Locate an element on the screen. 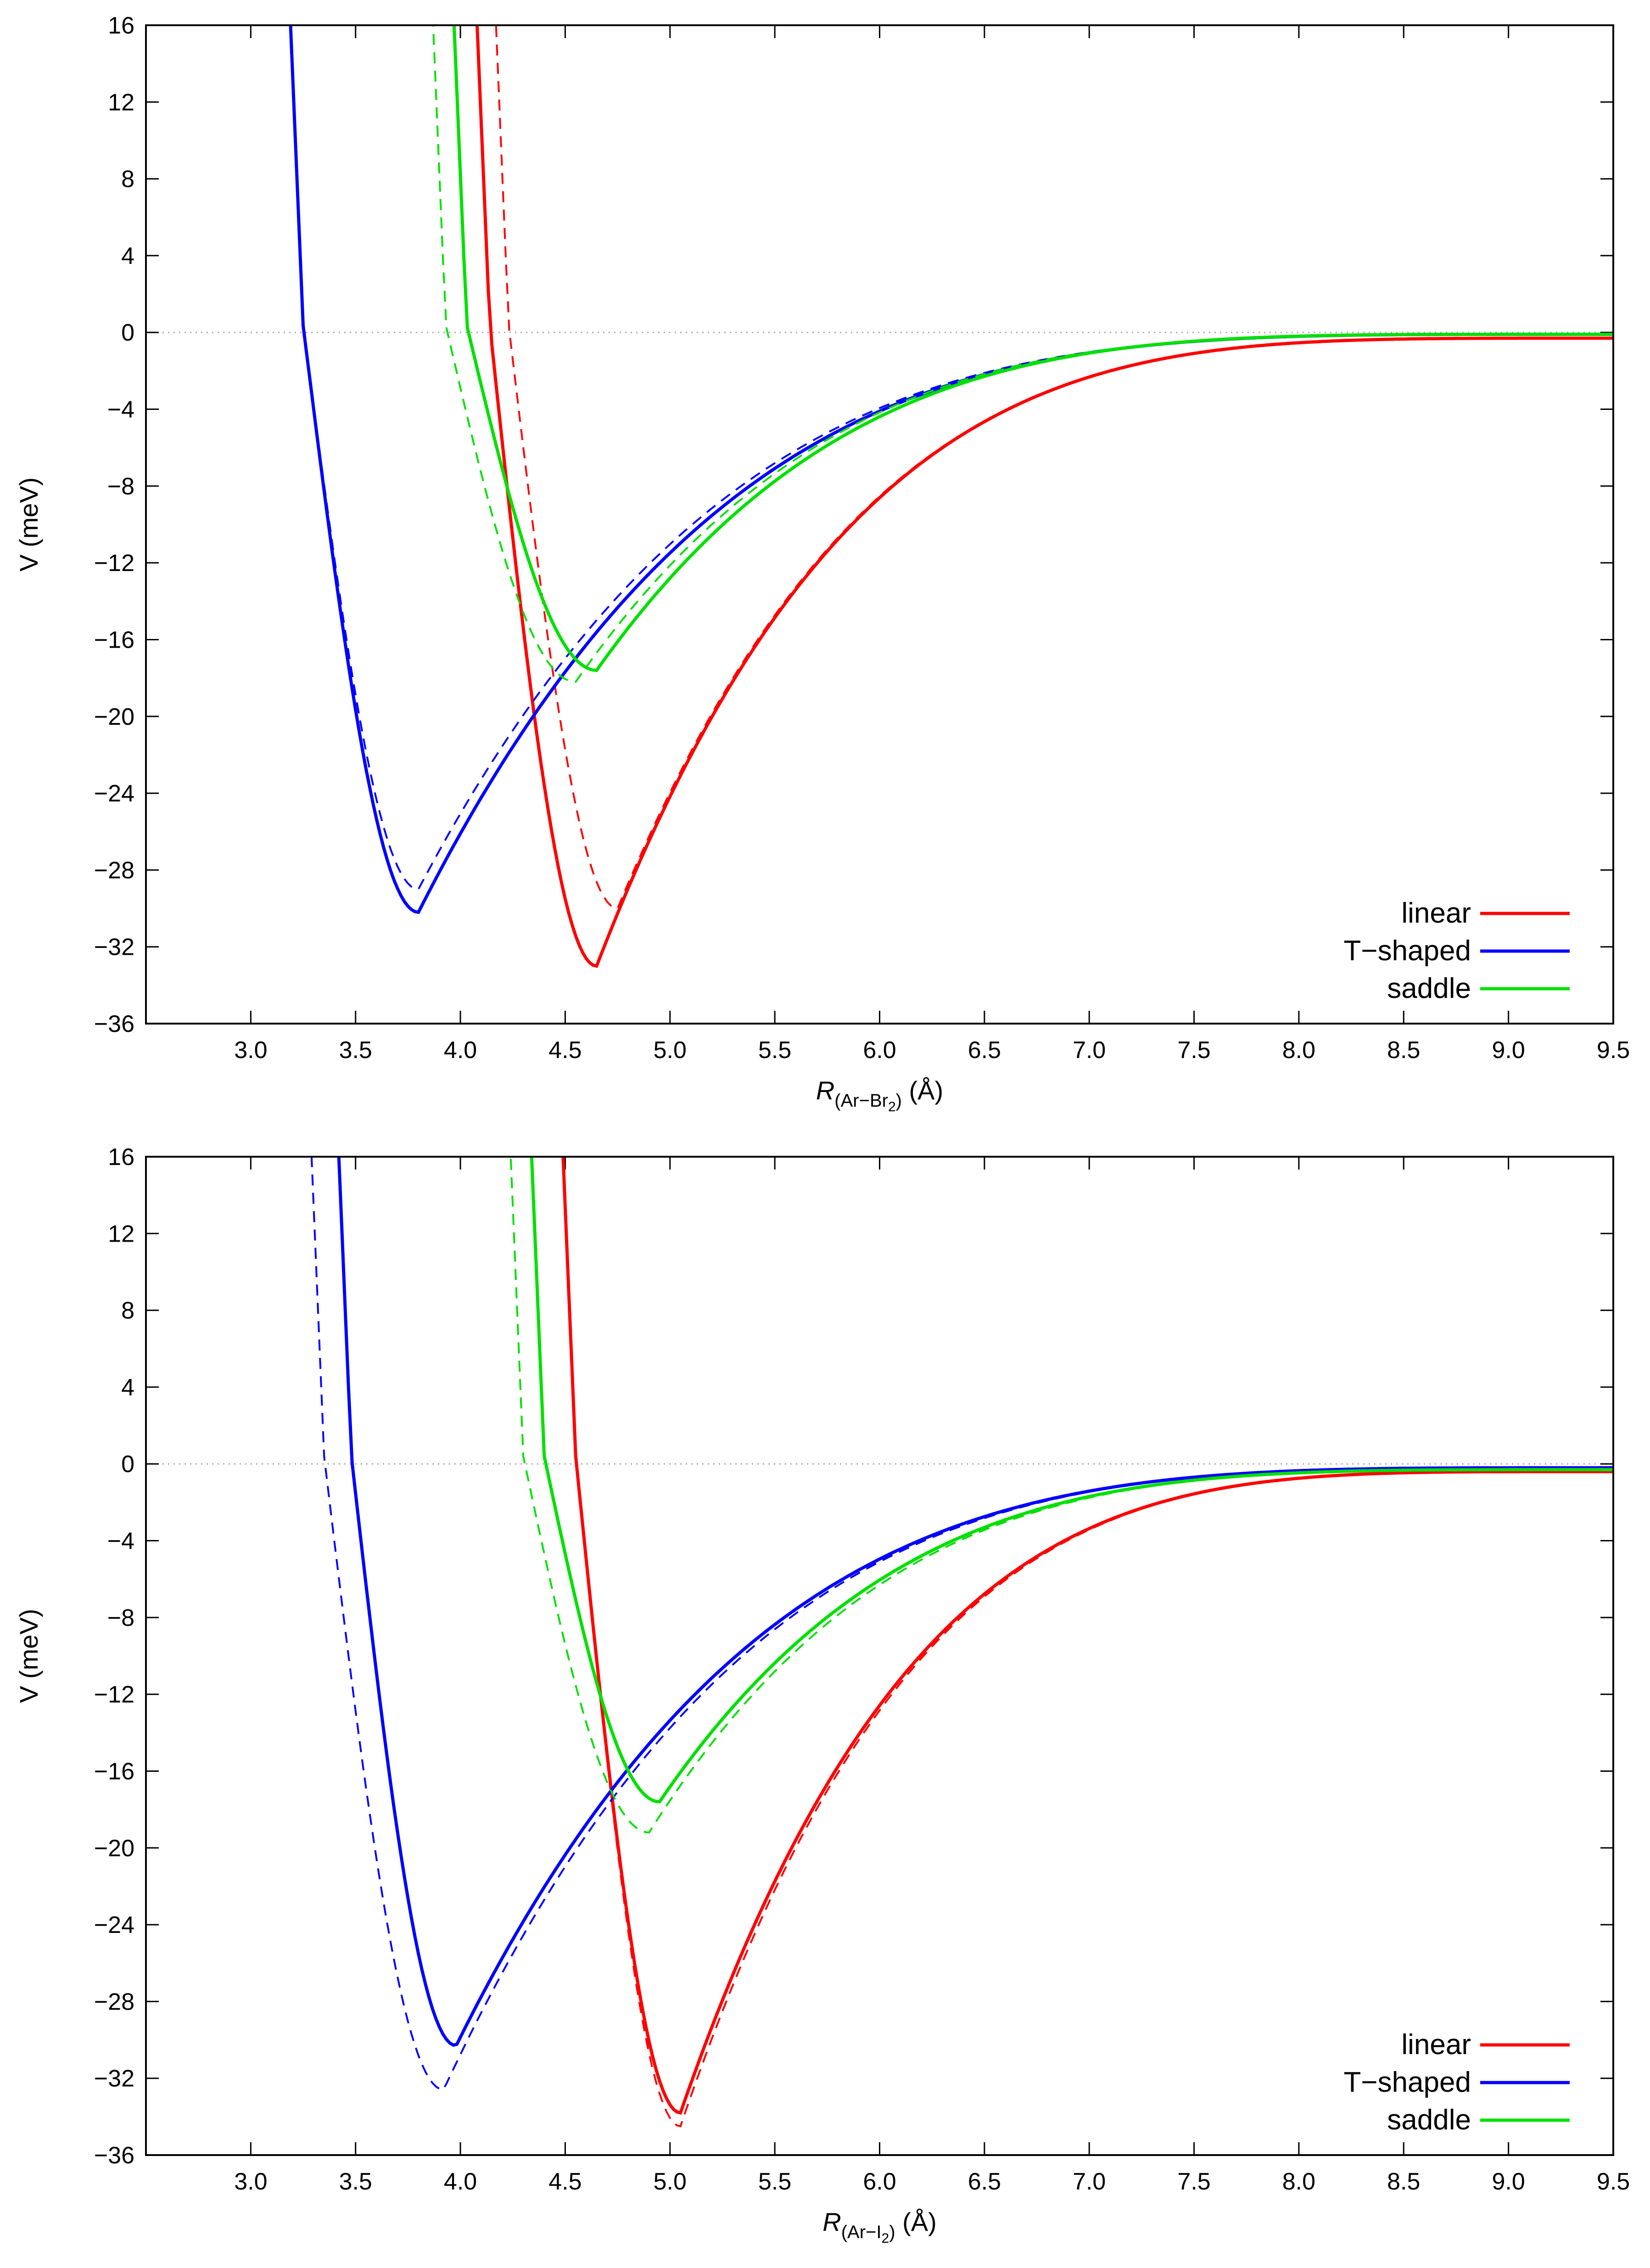 The width and height of the screenshot is (1650, 2268). x-axis-label: R(Ar−I2) (Å) is located at coordinates (879, 2226).